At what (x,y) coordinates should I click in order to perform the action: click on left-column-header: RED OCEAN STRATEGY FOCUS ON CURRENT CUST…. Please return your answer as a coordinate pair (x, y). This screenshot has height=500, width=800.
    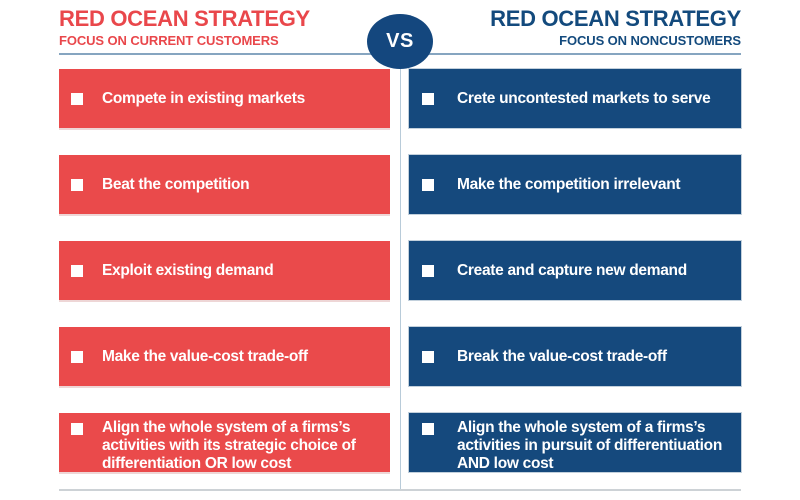
    Looking at the image, I should click on (225, 27).